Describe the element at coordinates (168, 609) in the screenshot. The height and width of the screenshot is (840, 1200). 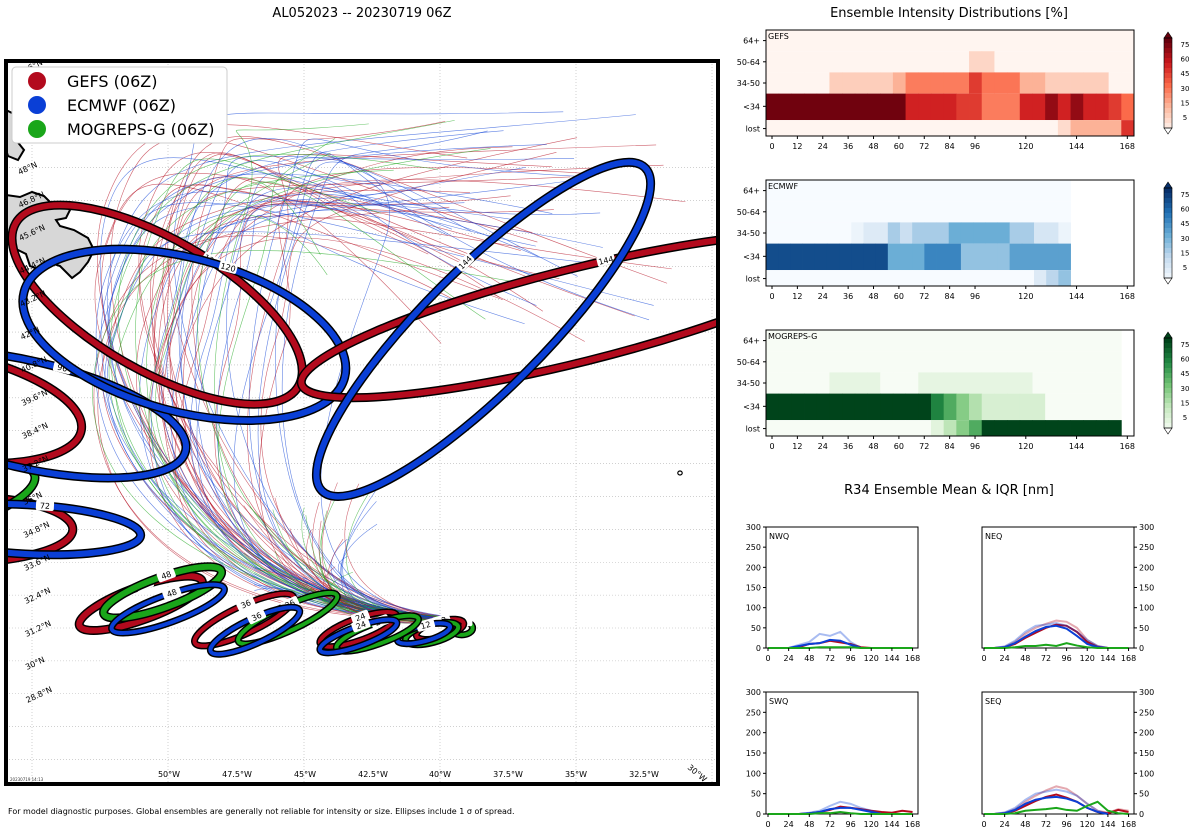
I see `ellipse-ecmwf-48h: 48` at that location.